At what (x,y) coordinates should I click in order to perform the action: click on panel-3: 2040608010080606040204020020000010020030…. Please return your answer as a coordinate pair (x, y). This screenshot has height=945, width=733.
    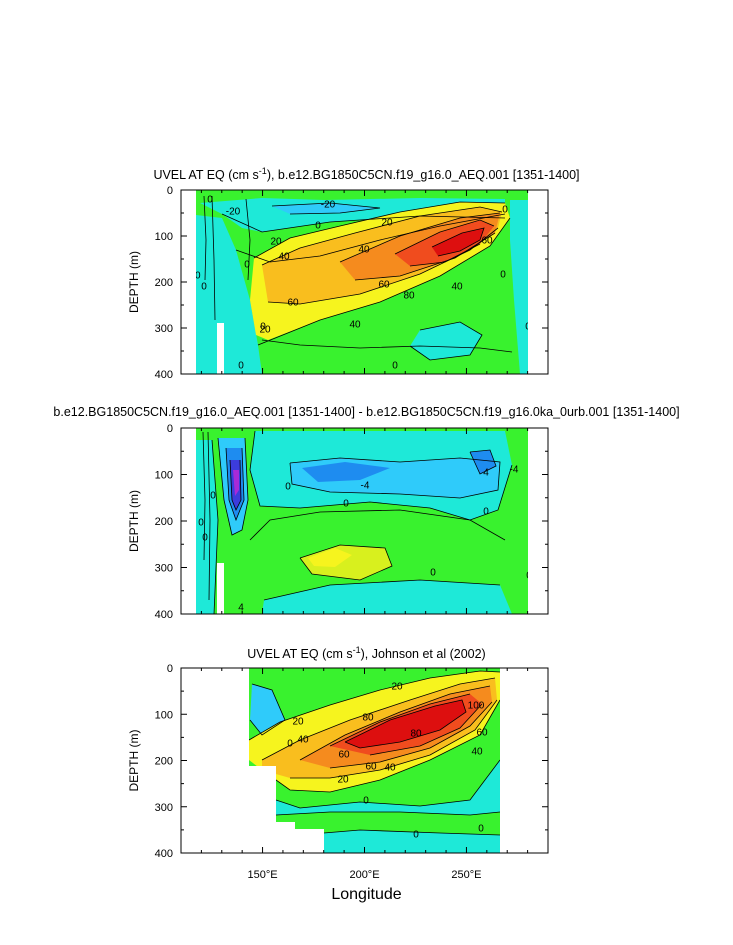
    Looking at the image, I should click on (338, 761).